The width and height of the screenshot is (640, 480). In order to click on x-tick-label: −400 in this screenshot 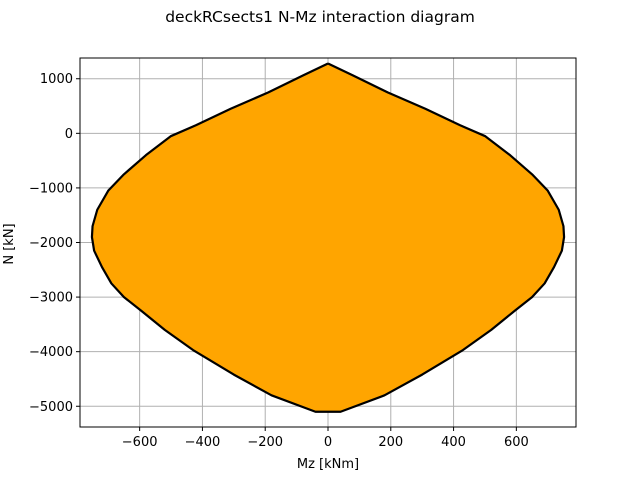, I will do `click(203, 442)`.